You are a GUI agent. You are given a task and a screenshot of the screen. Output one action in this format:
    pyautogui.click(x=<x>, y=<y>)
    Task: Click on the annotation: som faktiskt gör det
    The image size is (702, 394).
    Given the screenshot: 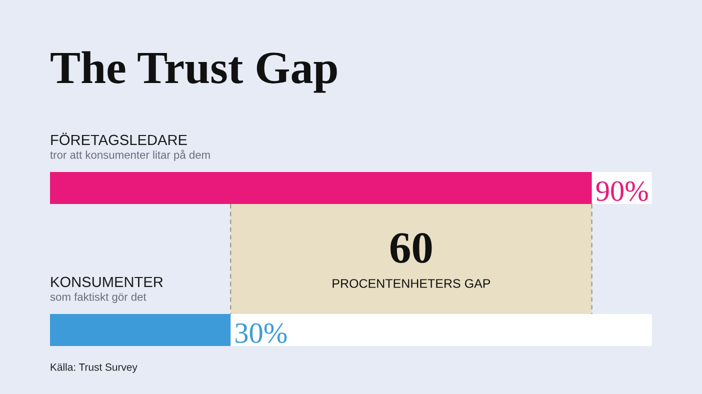 What is the action you would take?
    pyautogui.click(x=98, y=297)
    